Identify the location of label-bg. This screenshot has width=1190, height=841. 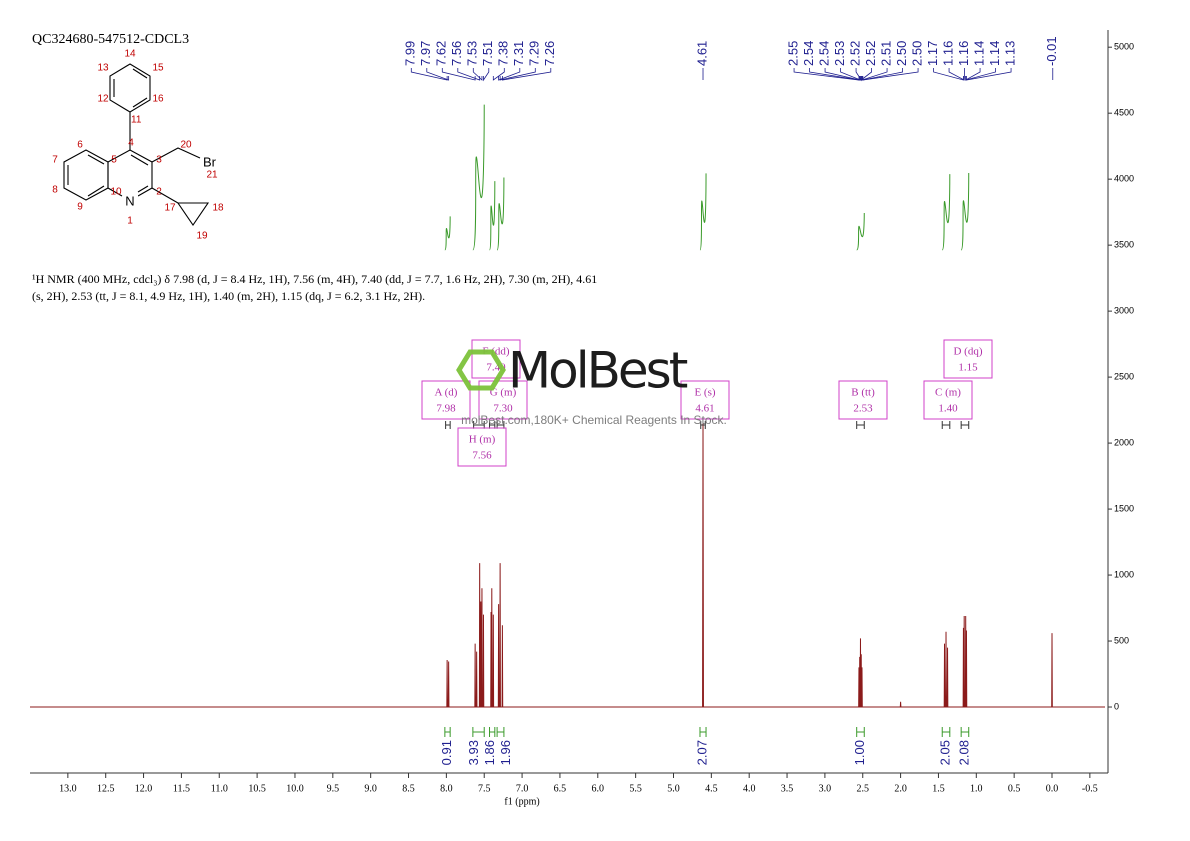
(130, 201).